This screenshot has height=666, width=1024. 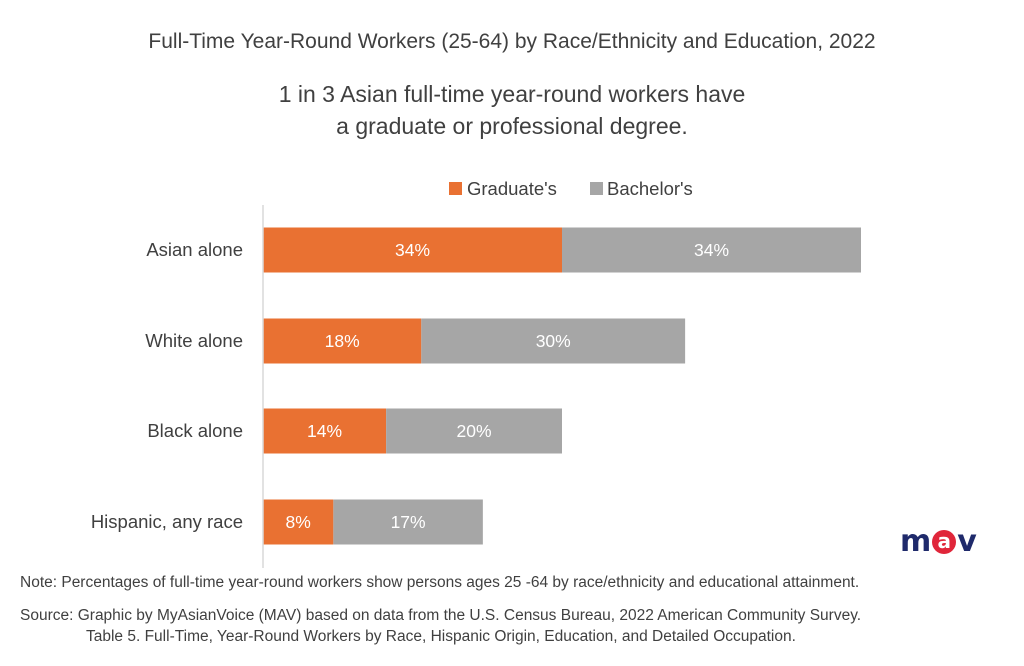 I want to click on bar-value-label: 20%, so click(x=474, y=431).